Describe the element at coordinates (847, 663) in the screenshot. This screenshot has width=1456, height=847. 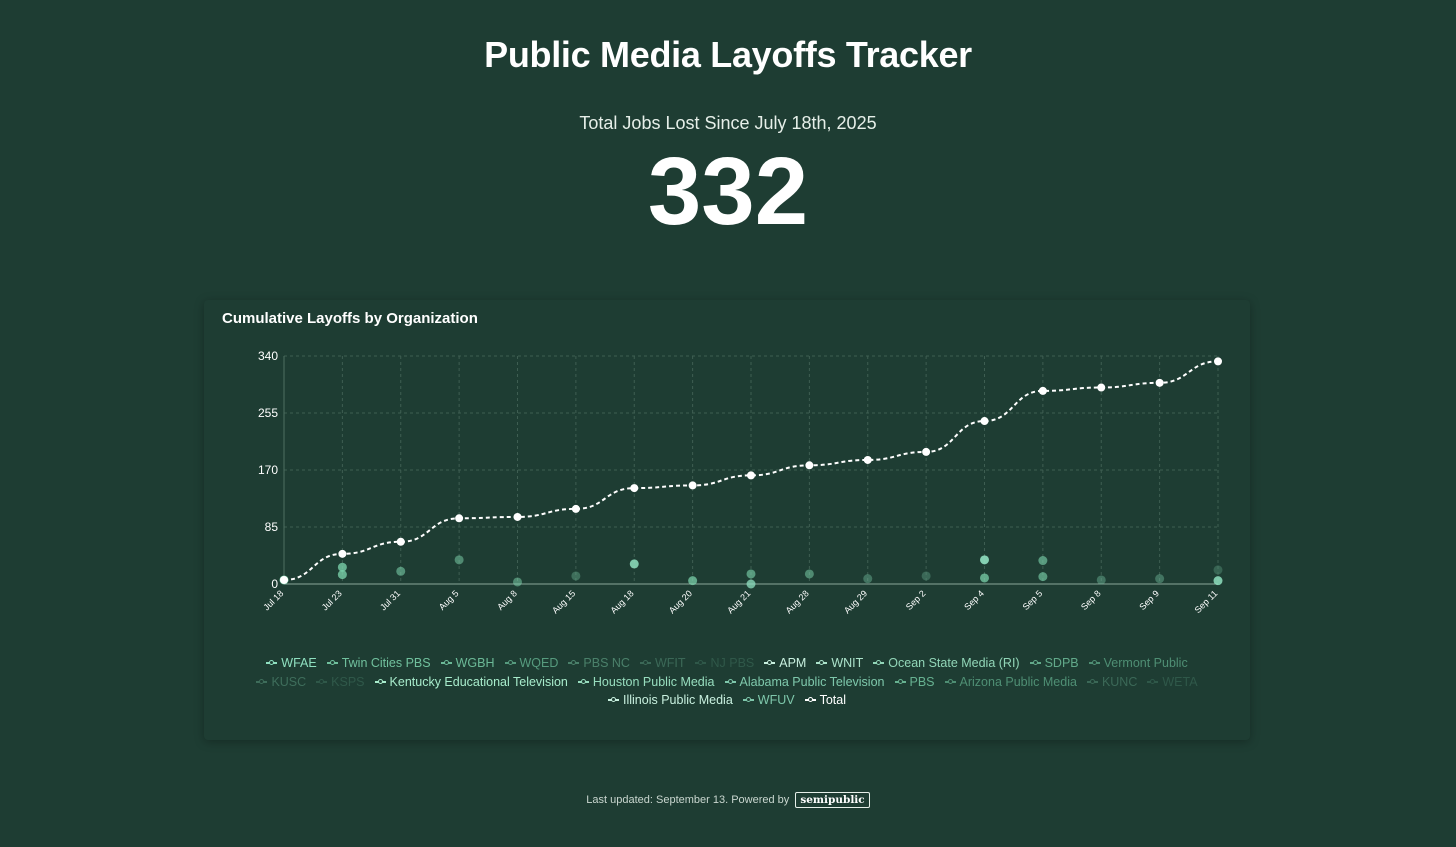
I see `legend-label: WNIT` at that location.